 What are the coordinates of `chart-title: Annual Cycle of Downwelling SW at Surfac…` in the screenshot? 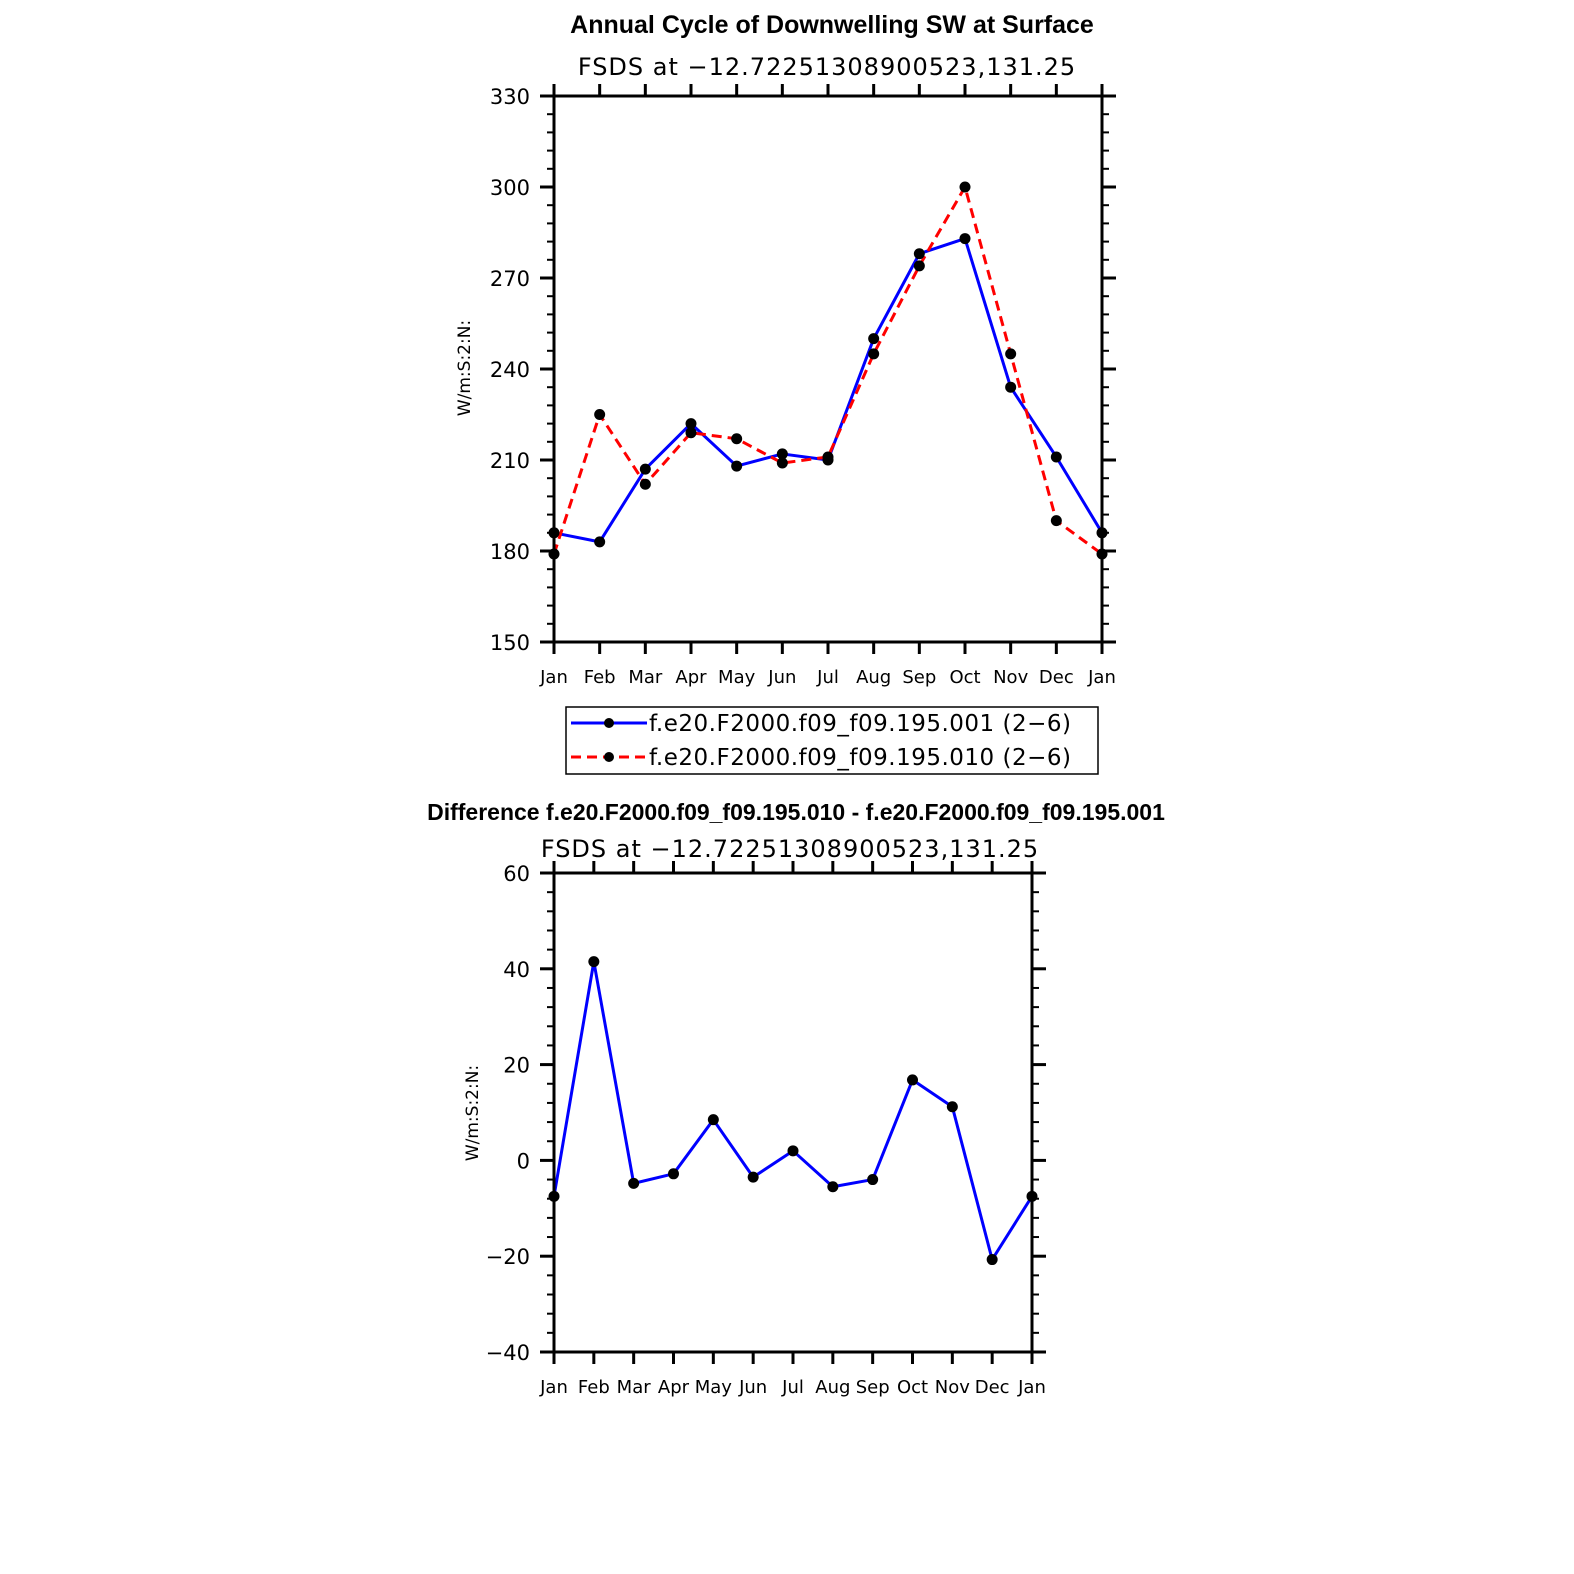 It's located at (832, 25).